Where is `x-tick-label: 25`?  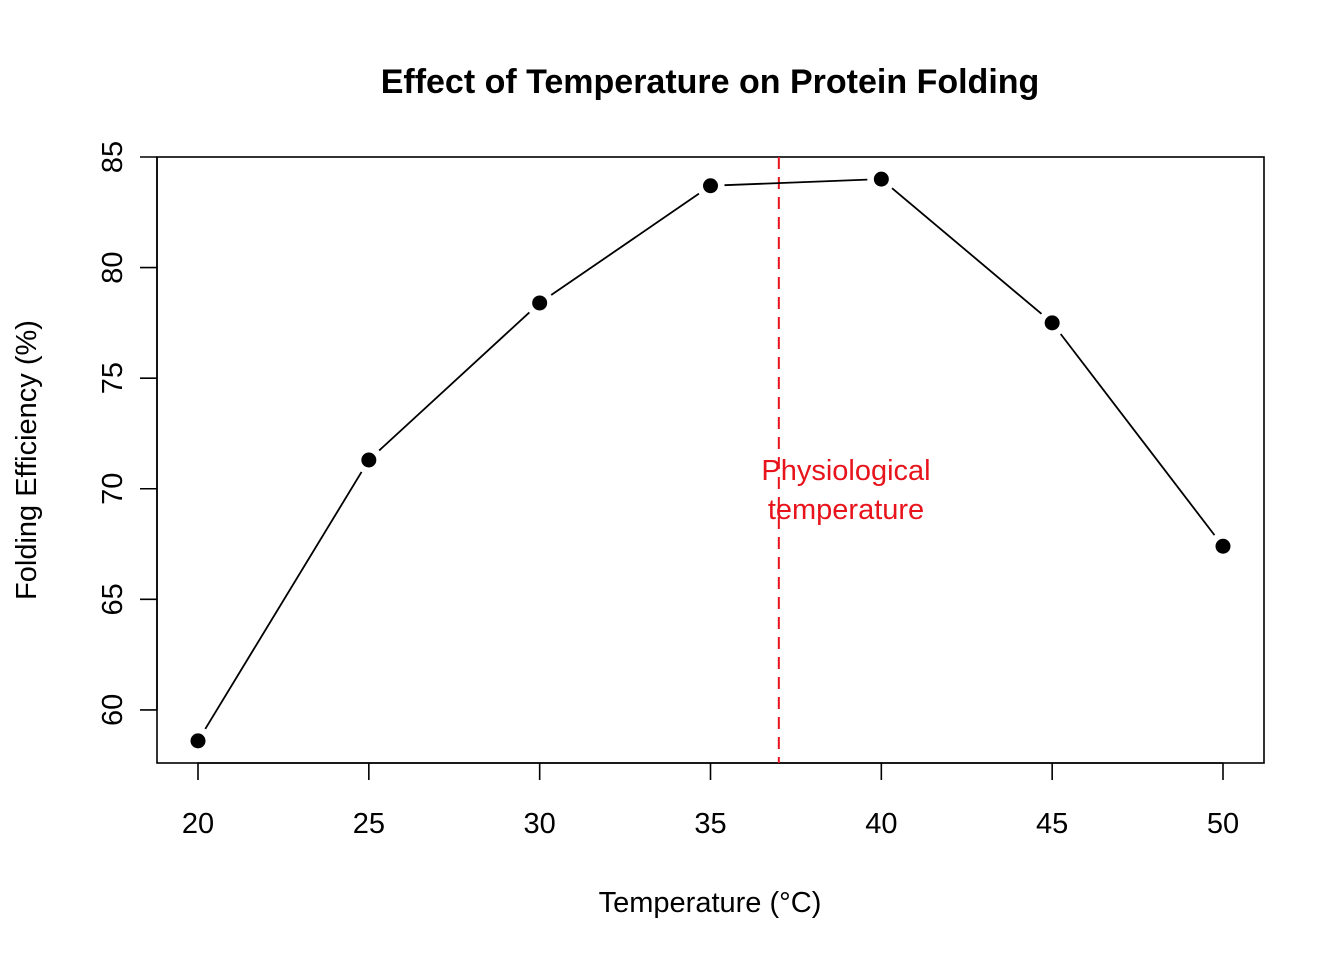 x-tick-label: 25 is located at coordinates (369, 824).